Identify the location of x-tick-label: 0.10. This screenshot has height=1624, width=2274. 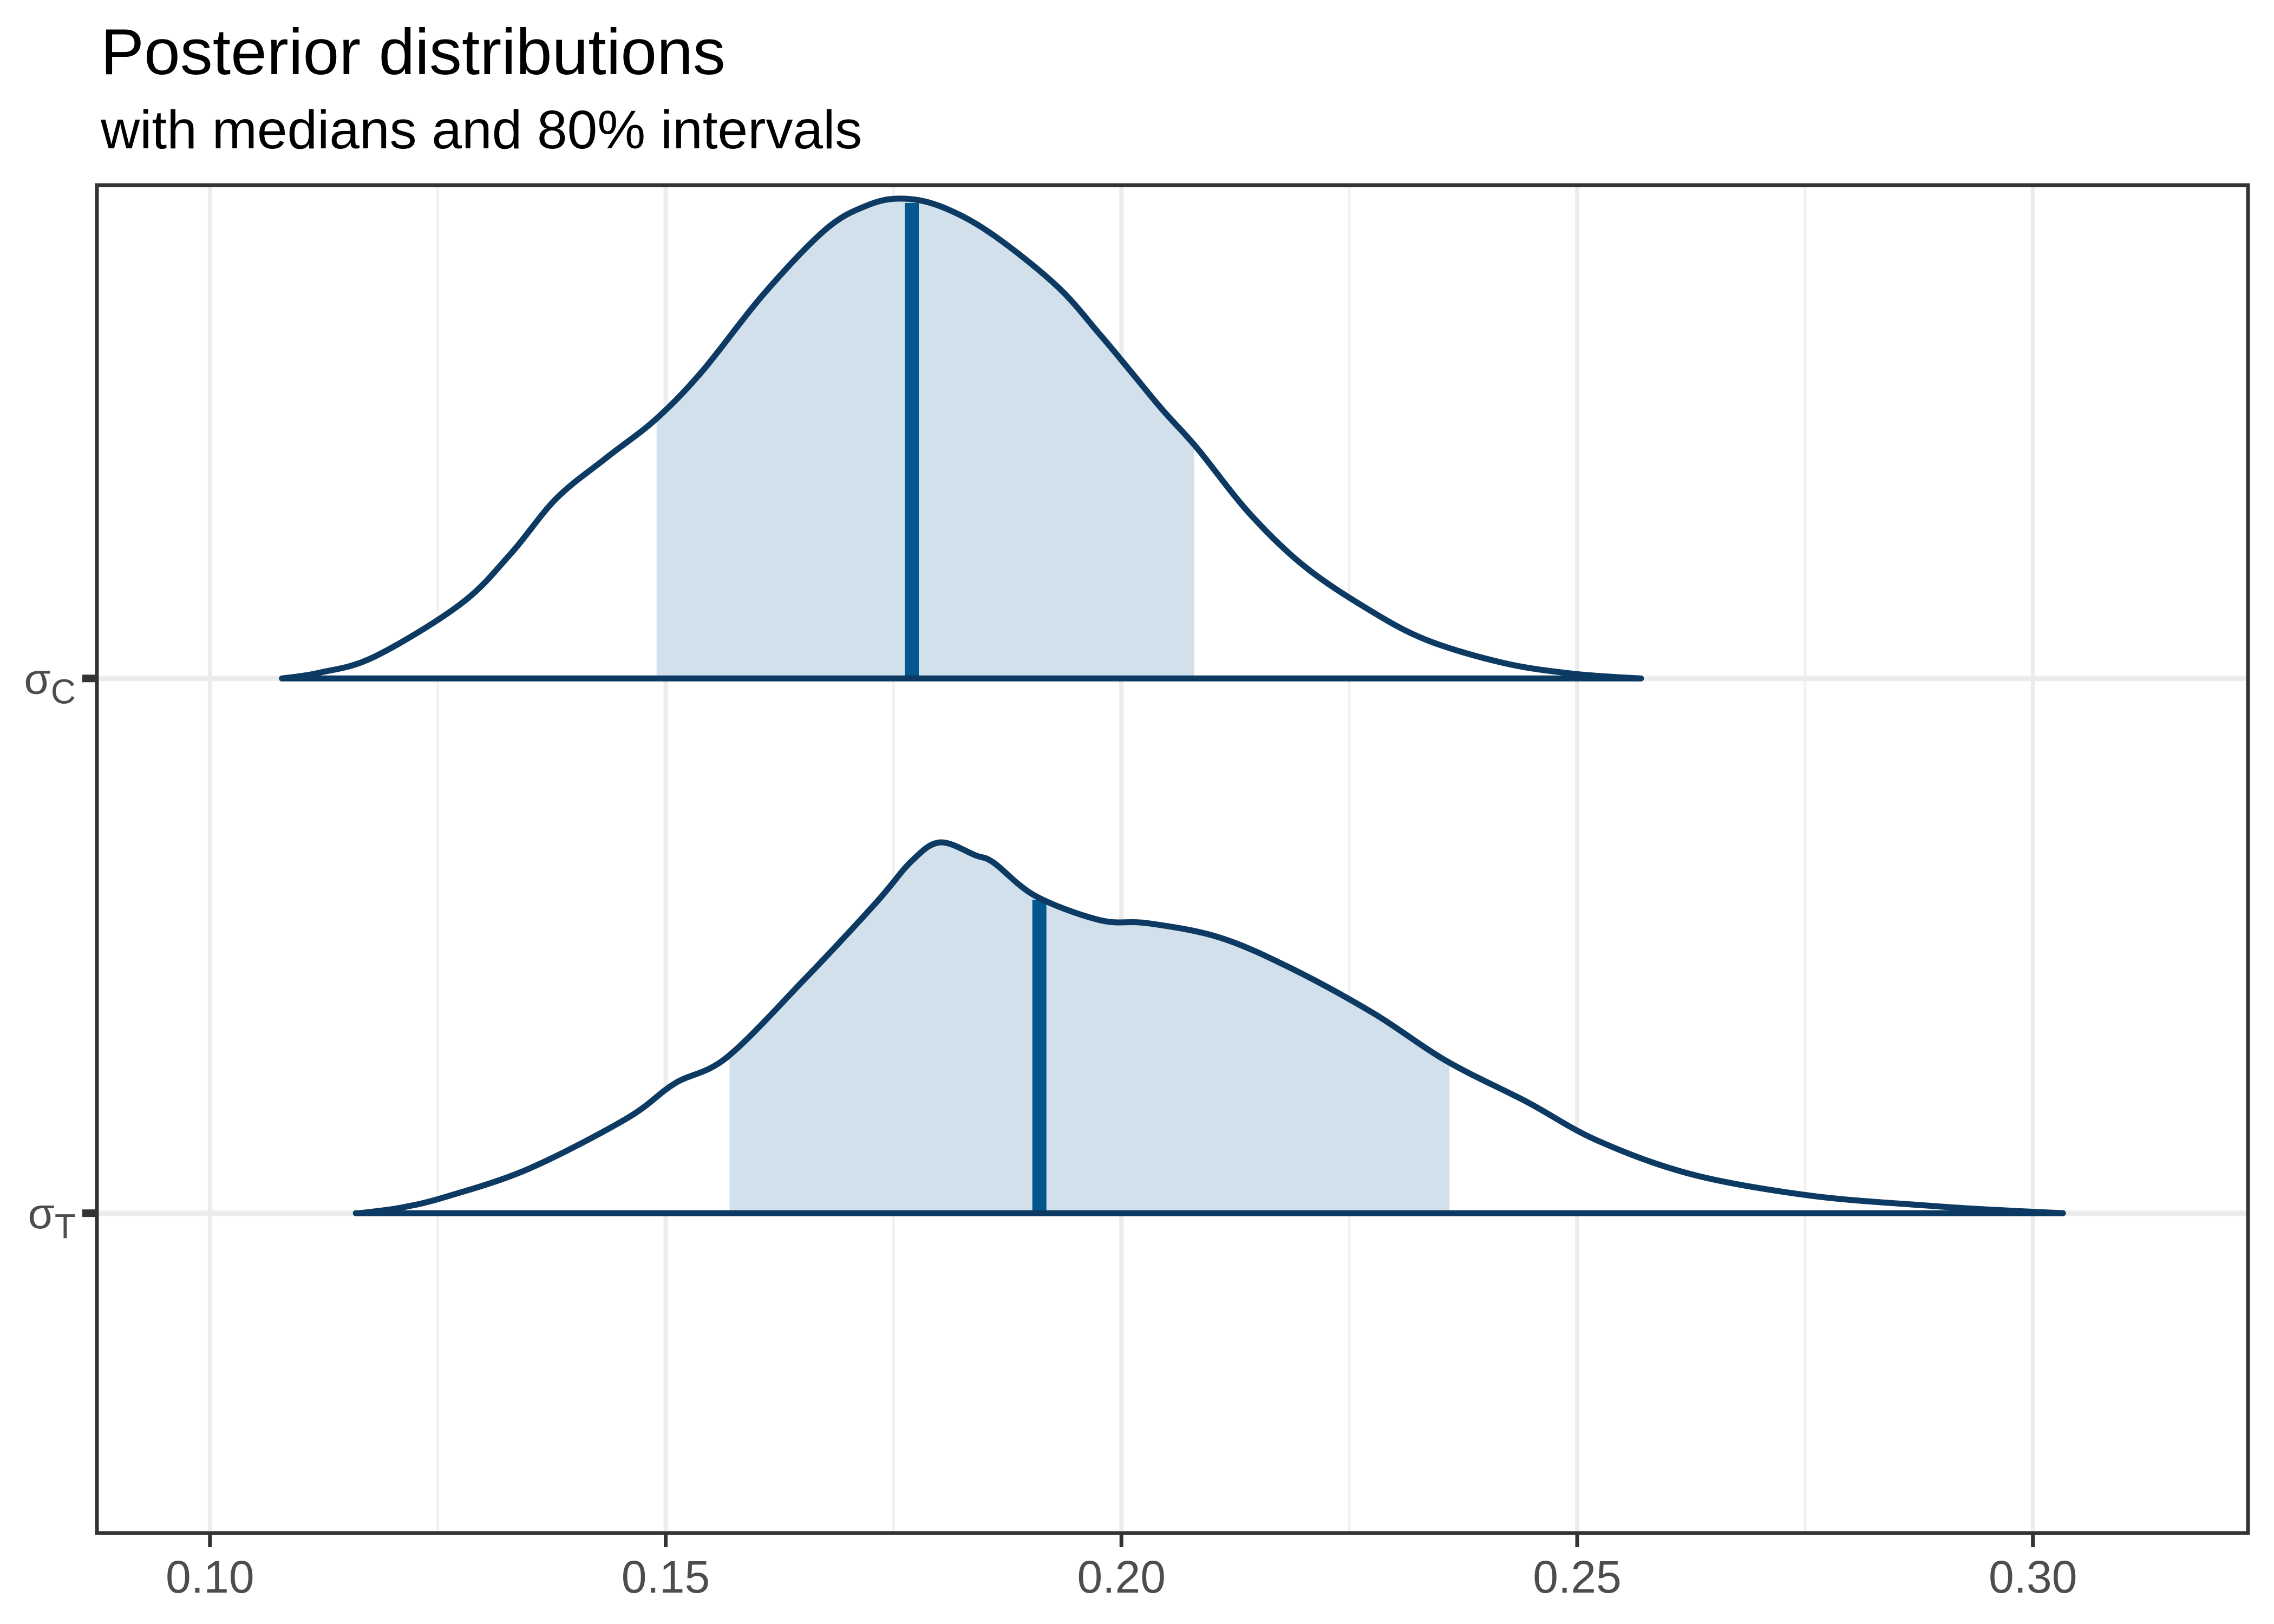
(210, 1576).